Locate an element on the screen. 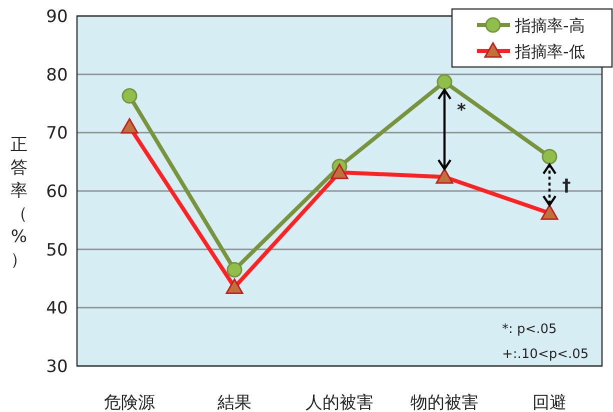 This screenshot has height=412, width=613. y-tick-label: 40 is located at coordinates (57, 308).